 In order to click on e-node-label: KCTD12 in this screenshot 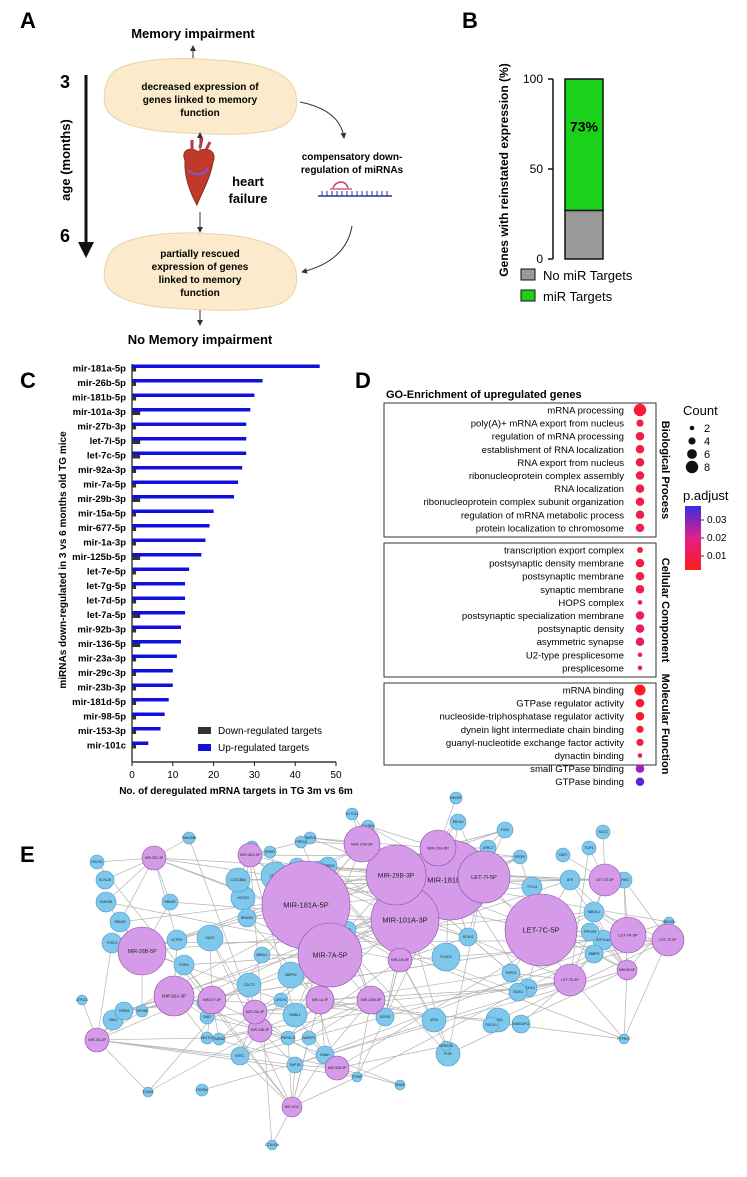, I will do `click(352, 814)`.